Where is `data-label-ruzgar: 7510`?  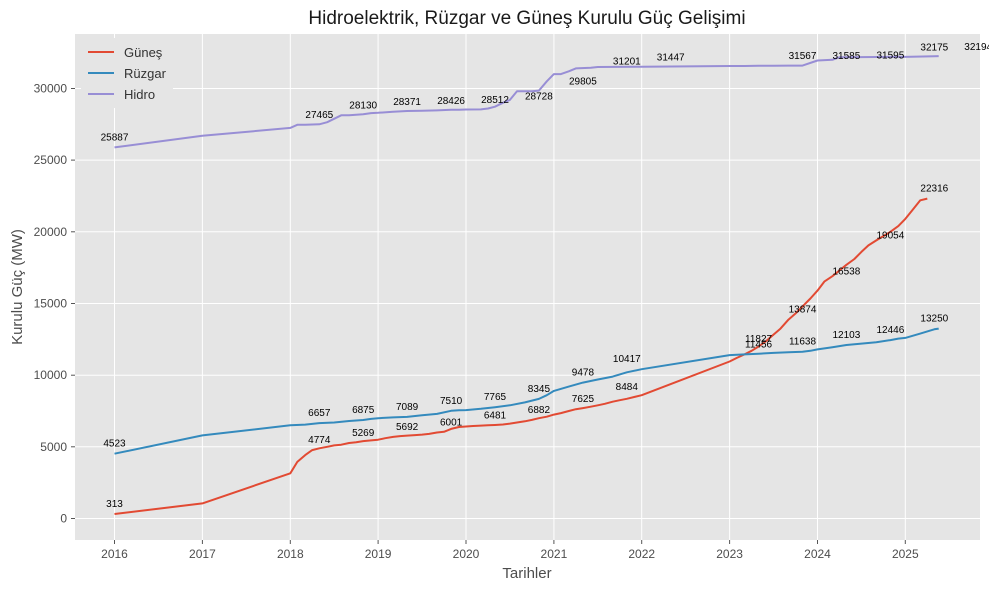
data-label-ruzgar: 7510 is located at coordinates (451, 401).